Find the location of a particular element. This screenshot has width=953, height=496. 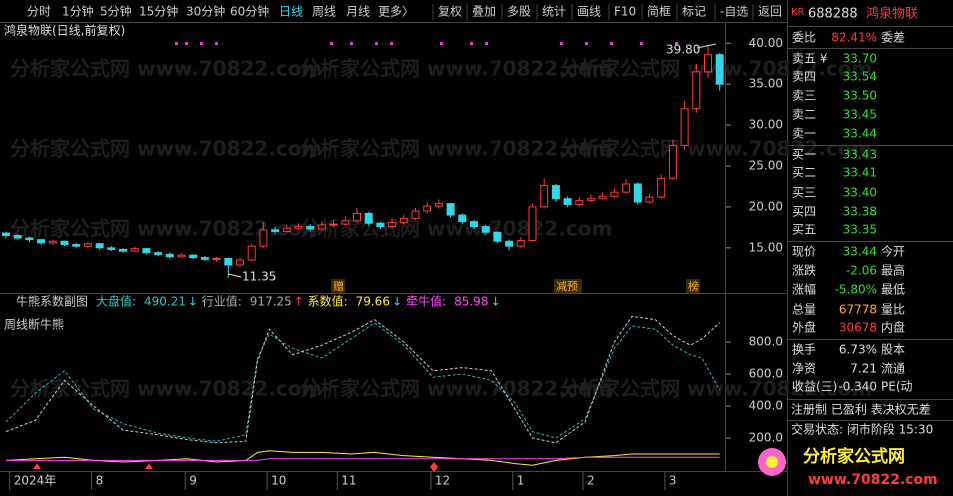

toolbar-button: 日线 is located at coordinates (291, 12).